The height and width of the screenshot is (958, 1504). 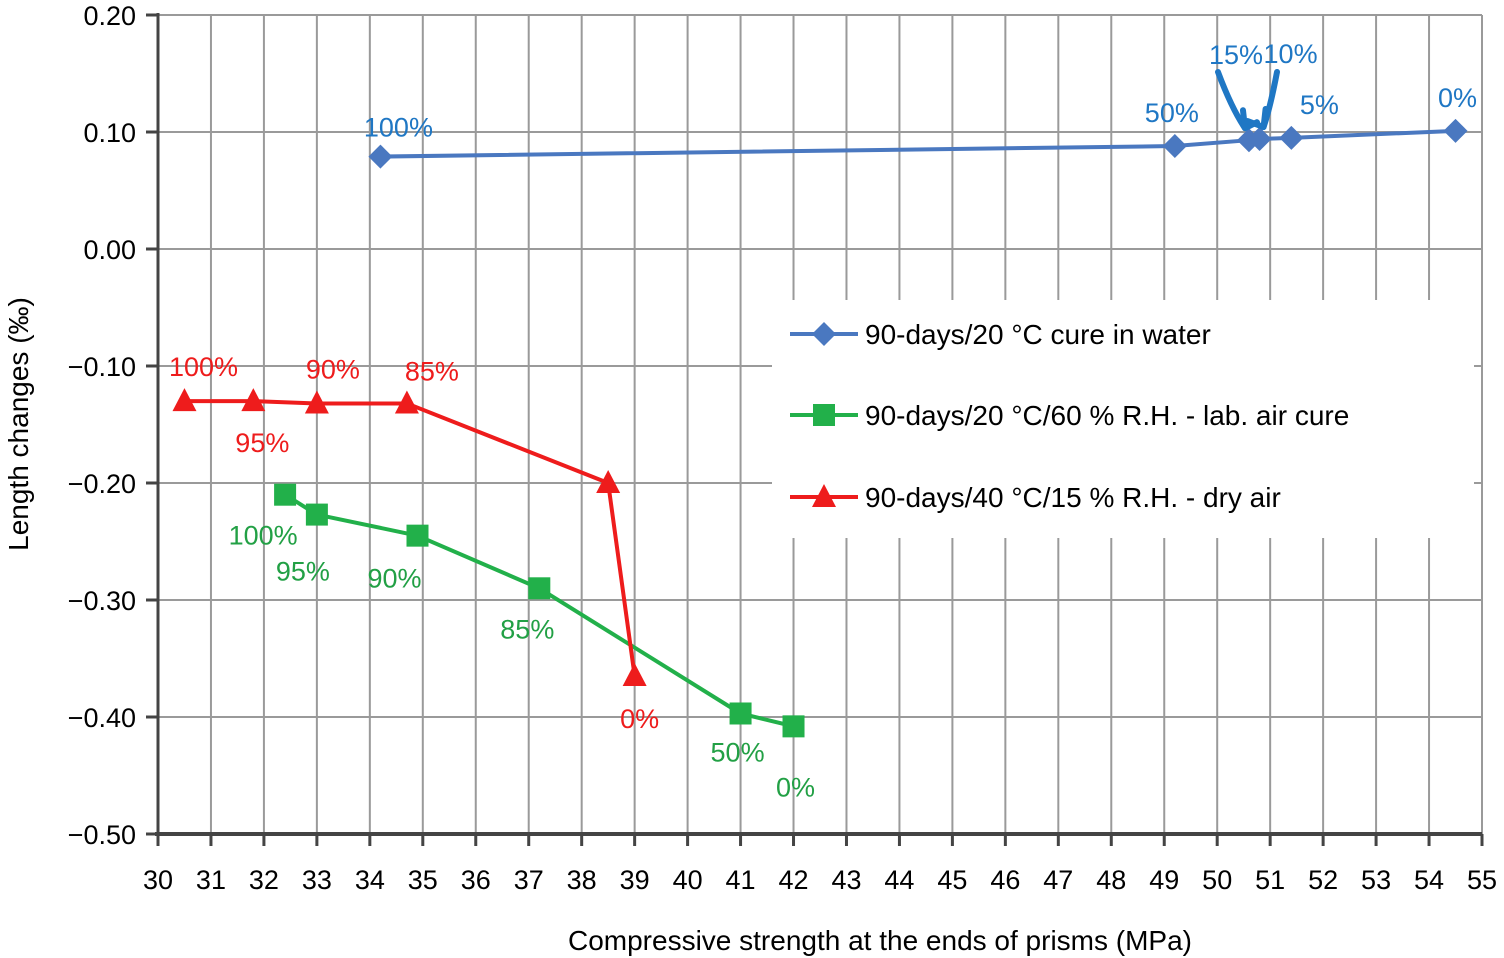 I want to click on x-tick-label: 37, so click(x=529, y=880).